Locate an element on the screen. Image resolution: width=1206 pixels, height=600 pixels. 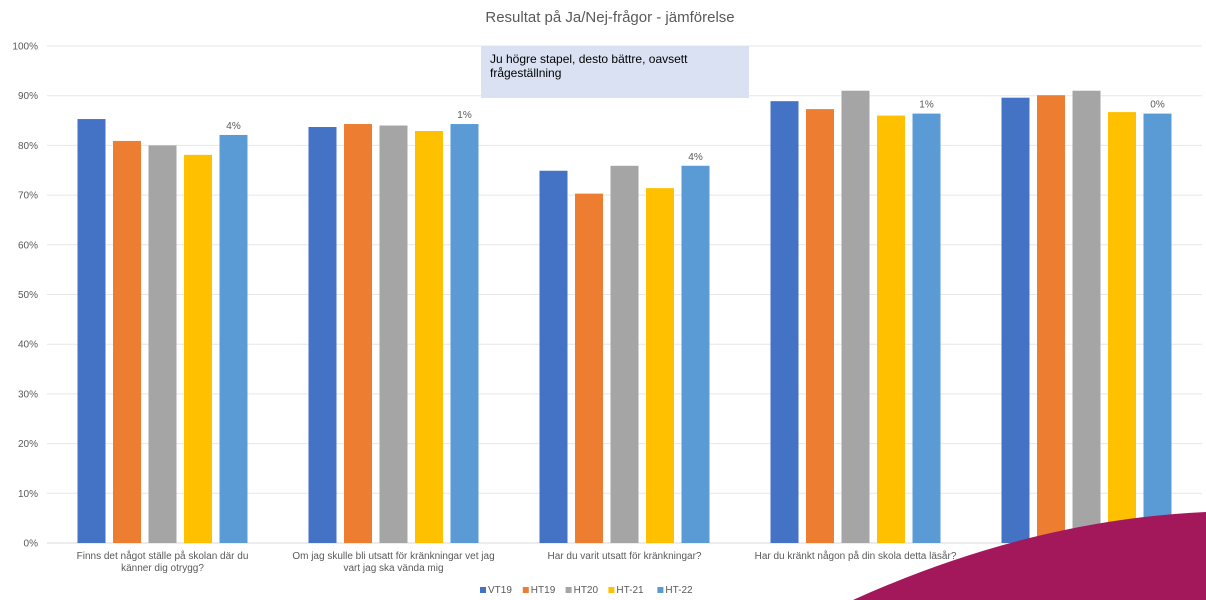
y-tick-label: 30% is located at coordinates (28, 394).